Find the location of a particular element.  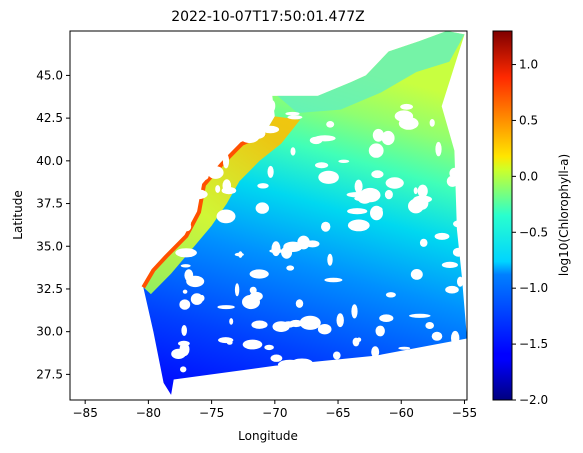

colorbar-ticks: −2.0 −1.5 −1.0 −0.5 0.0 0.5 1.0 is located at coordinates (530, 232).